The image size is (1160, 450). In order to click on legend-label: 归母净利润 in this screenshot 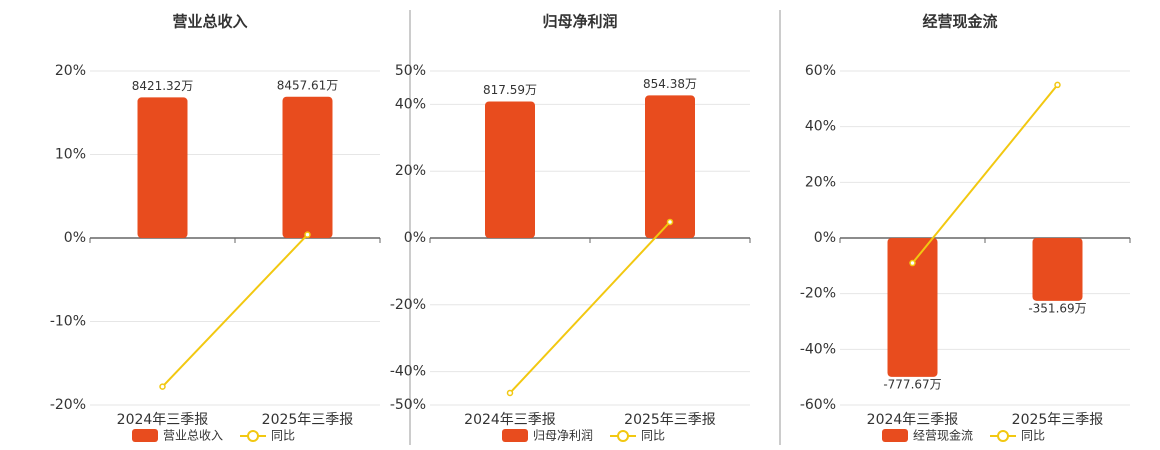, I will do `click(563, 436)`.